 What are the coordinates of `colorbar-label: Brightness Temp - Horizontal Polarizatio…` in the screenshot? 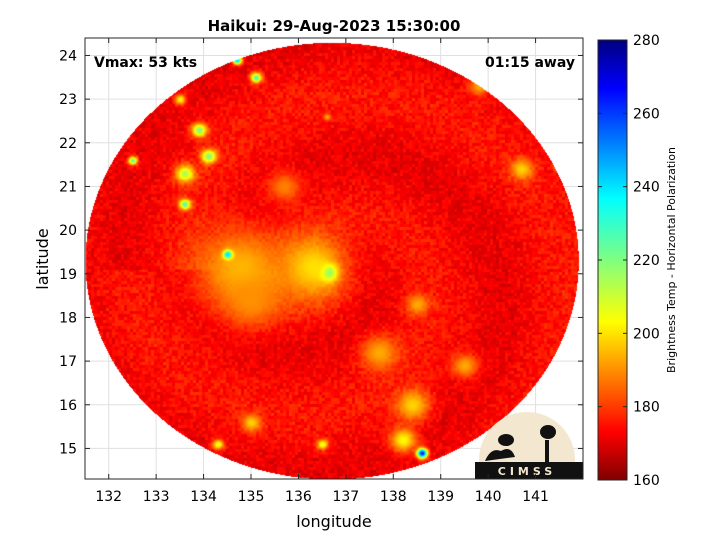 It's located at (671, 260).